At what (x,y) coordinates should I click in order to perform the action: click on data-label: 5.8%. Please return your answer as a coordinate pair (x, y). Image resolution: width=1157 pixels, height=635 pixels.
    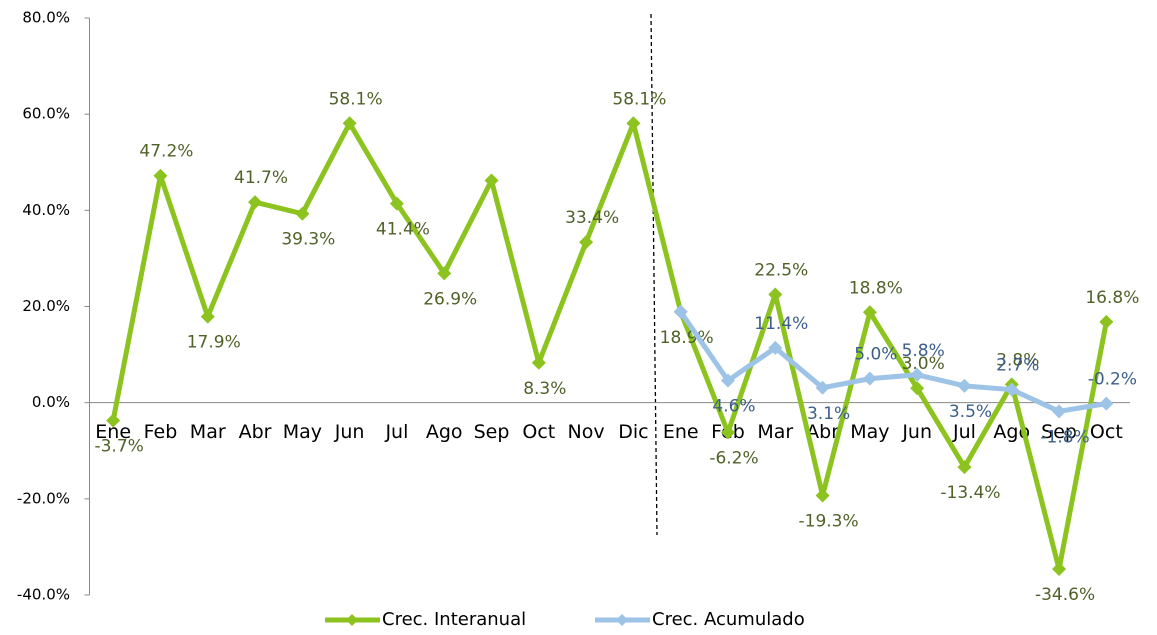
    Looking at the image, I should click on (923, 351).